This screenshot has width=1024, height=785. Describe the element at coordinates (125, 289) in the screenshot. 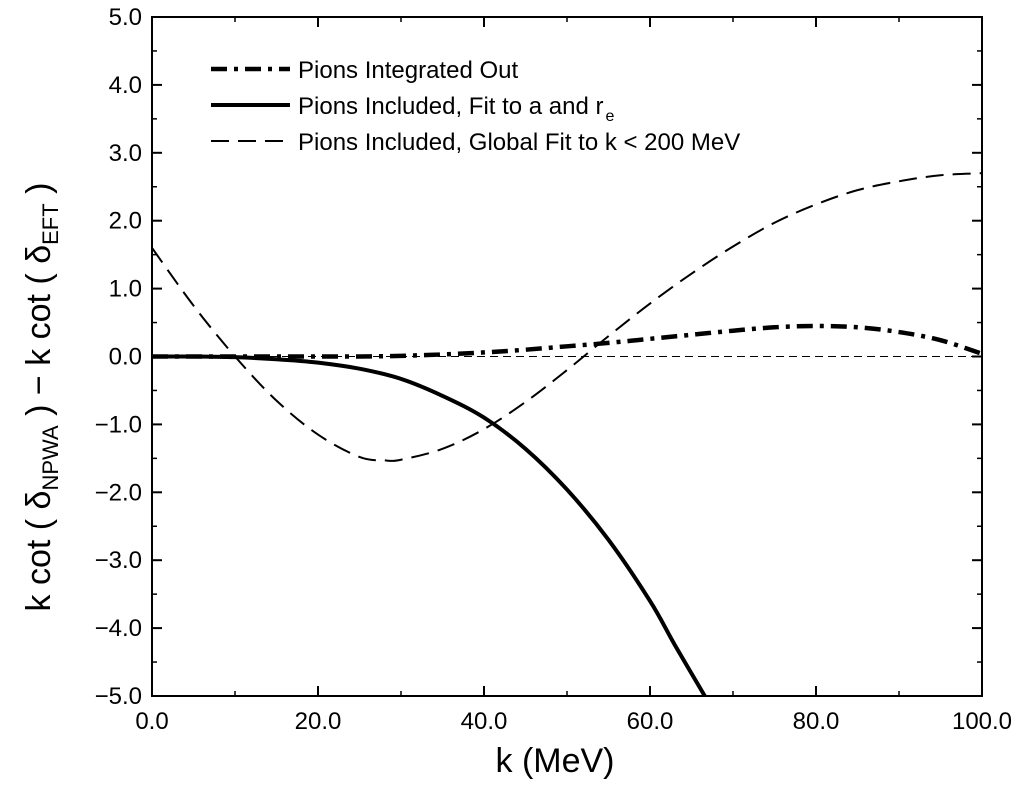

I see `y-tick-label: 1.0` at that location.